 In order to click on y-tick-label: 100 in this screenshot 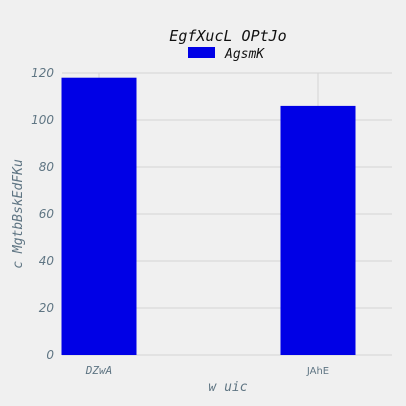, I will do `click(42, 120)`.